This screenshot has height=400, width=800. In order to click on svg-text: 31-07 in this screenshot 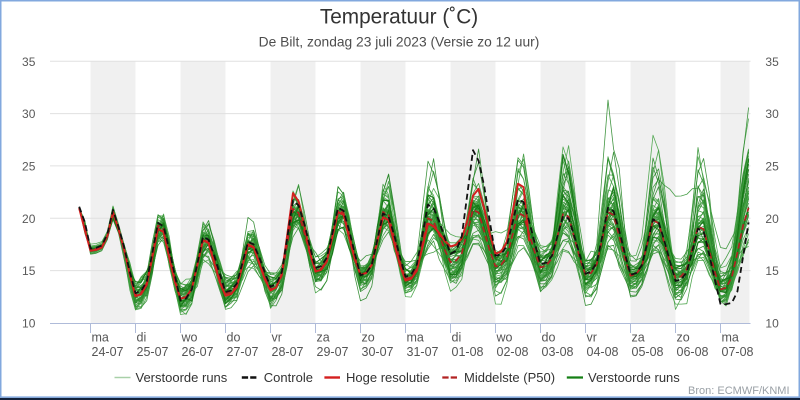, I will do `click(423, 352)`.